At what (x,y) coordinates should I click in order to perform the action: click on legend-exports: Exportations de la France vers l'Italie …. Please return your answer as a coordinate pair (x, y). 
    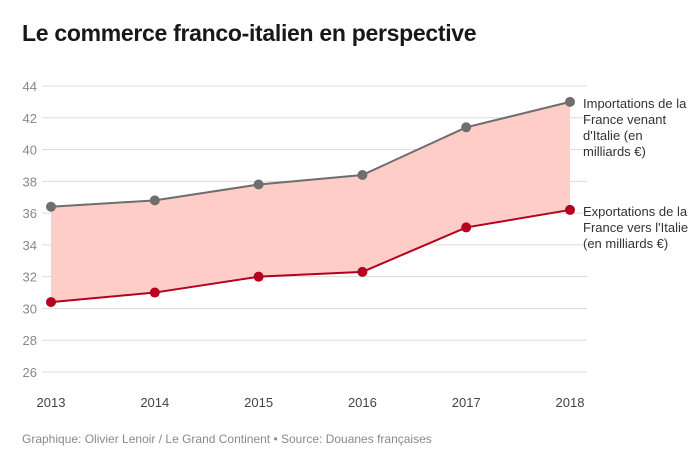
    Looking at the image, I should click on (636, 227).